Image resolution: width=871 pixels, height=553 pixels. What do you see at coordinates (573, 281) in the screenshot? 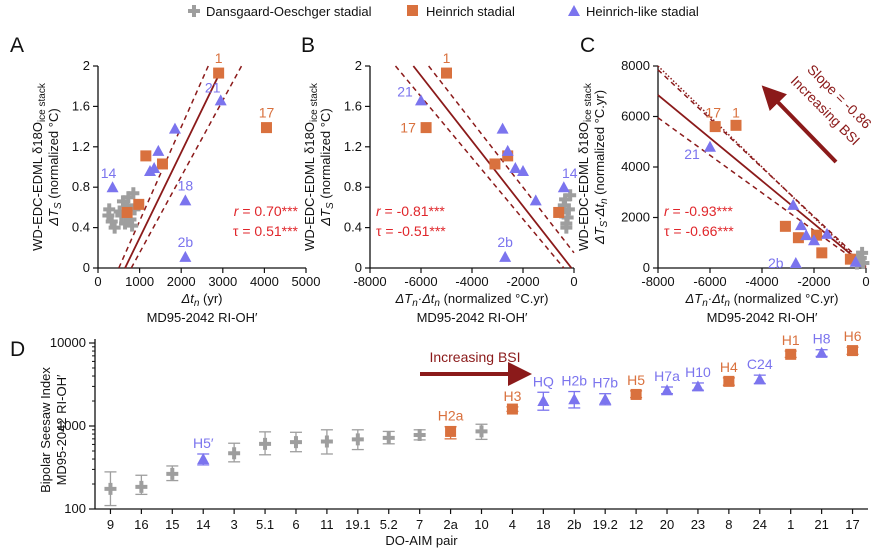
I see `x-tick-label: 0` at bounding box center [573, 281].